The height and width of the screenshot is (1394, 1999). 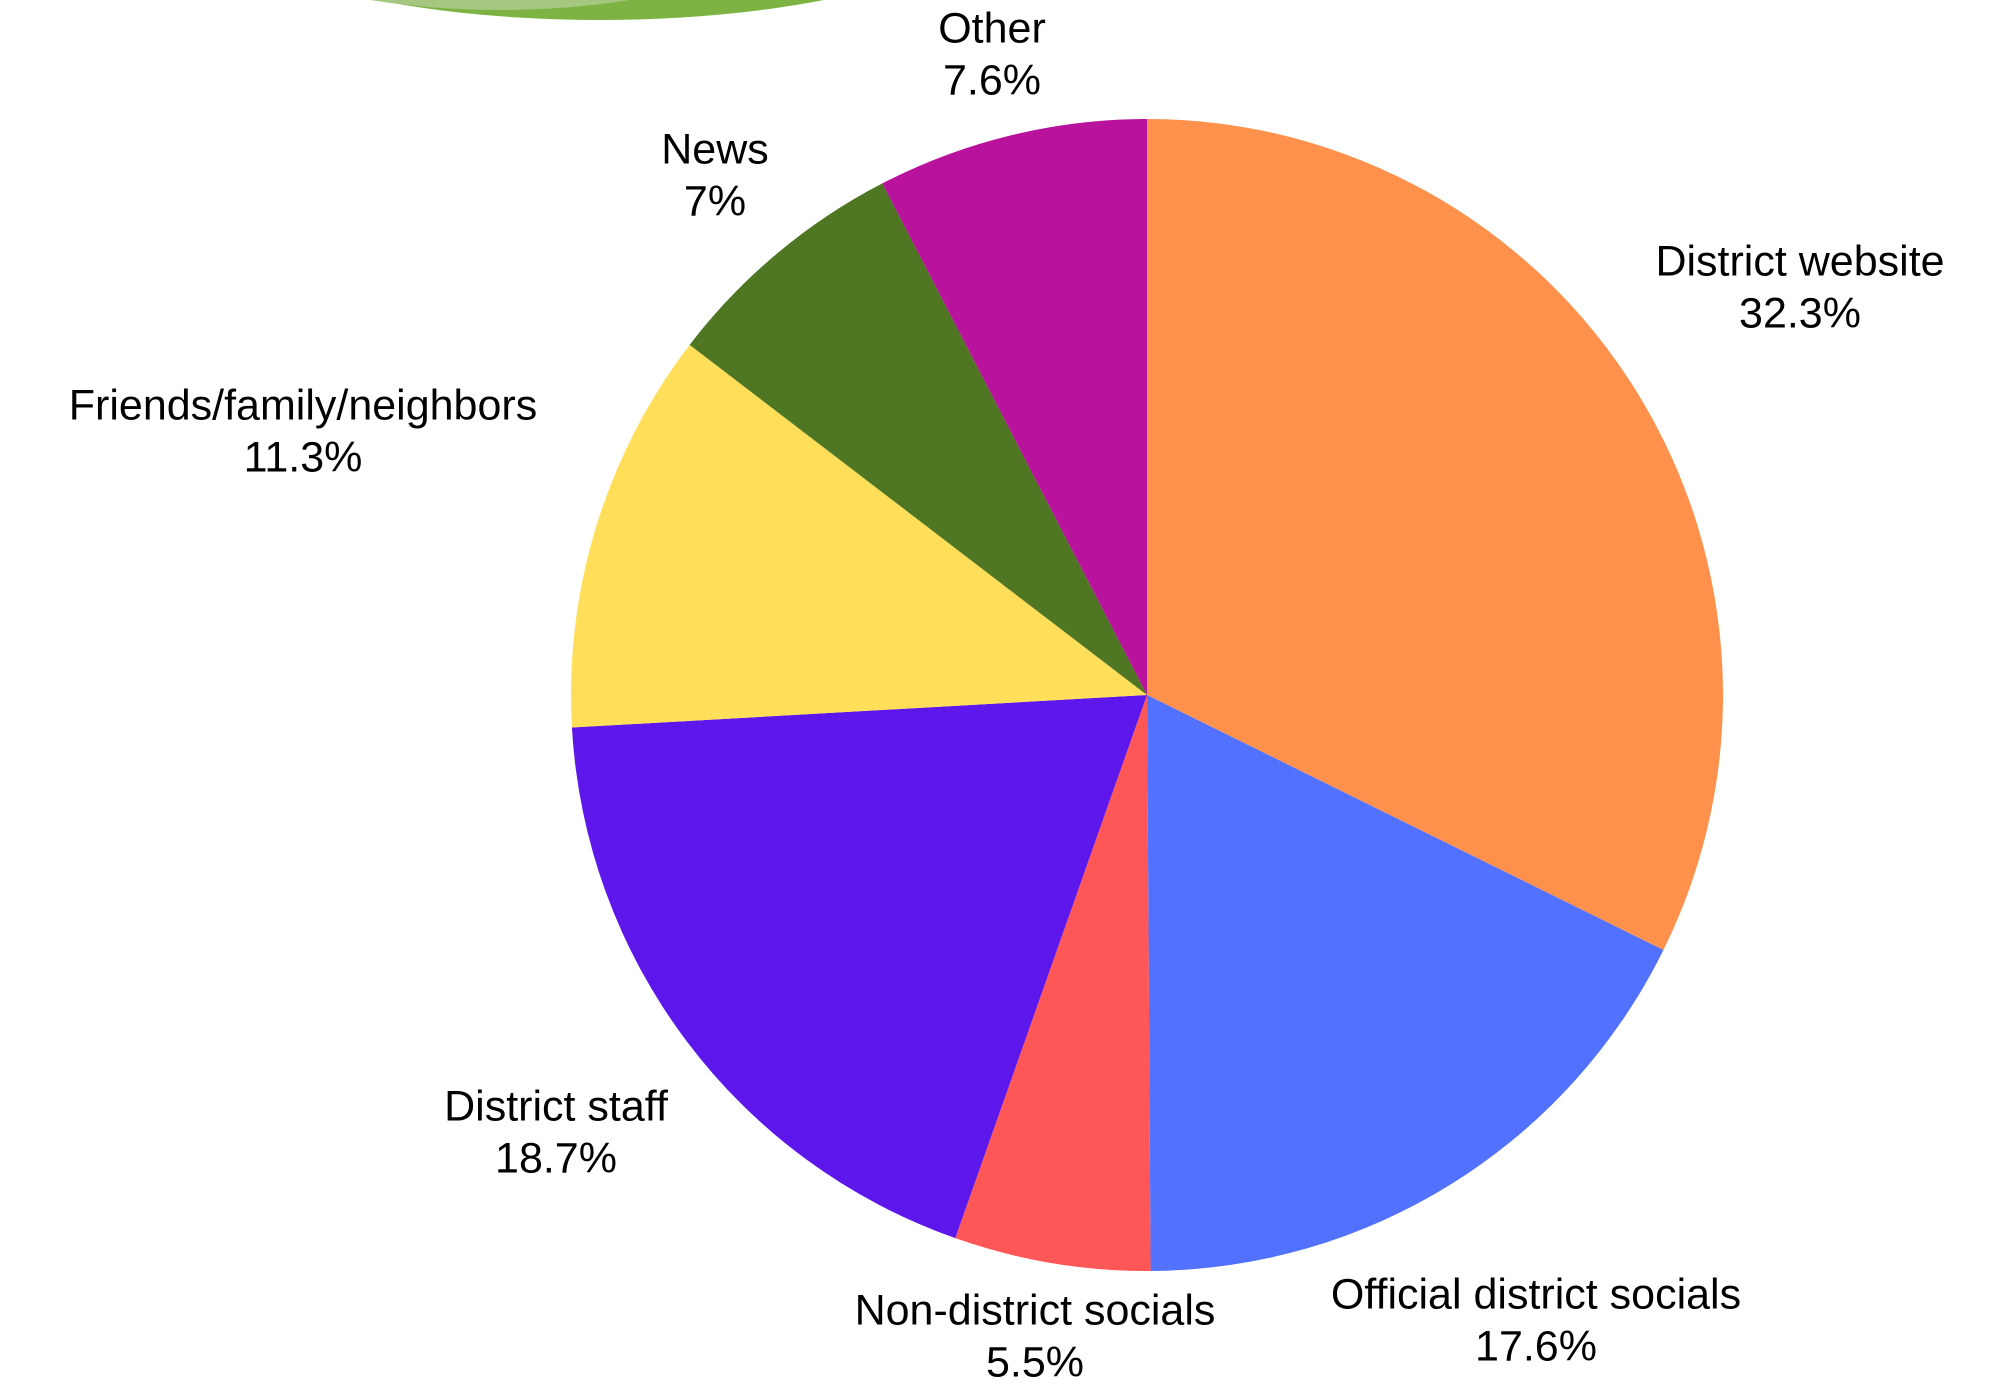 I want to click on value-label: 18.7%, so click(x=556, y=1158).